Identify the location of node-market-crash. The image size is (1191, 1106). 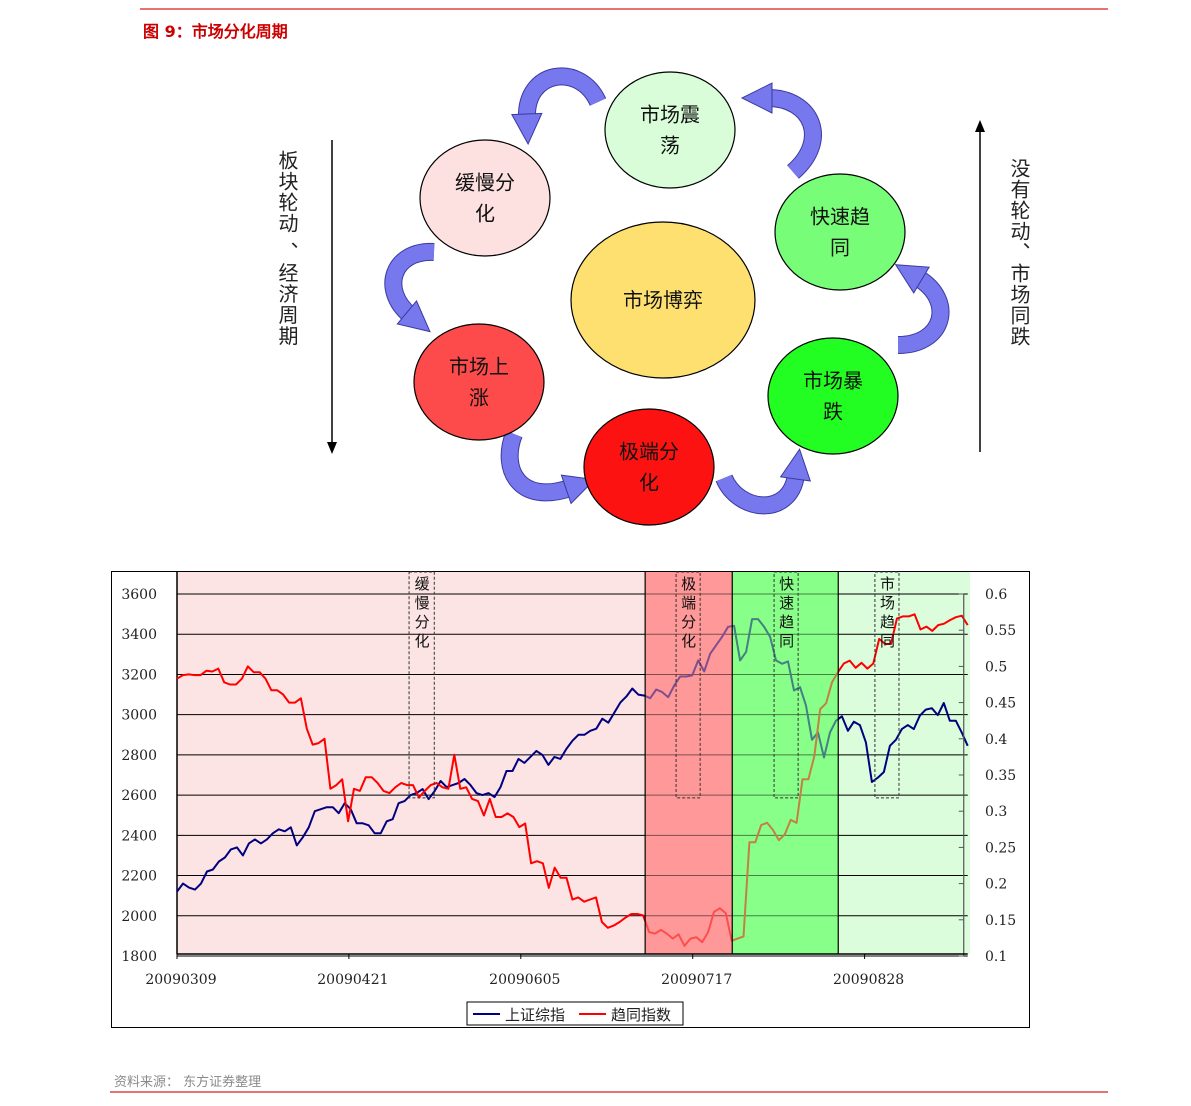
(833, 396).